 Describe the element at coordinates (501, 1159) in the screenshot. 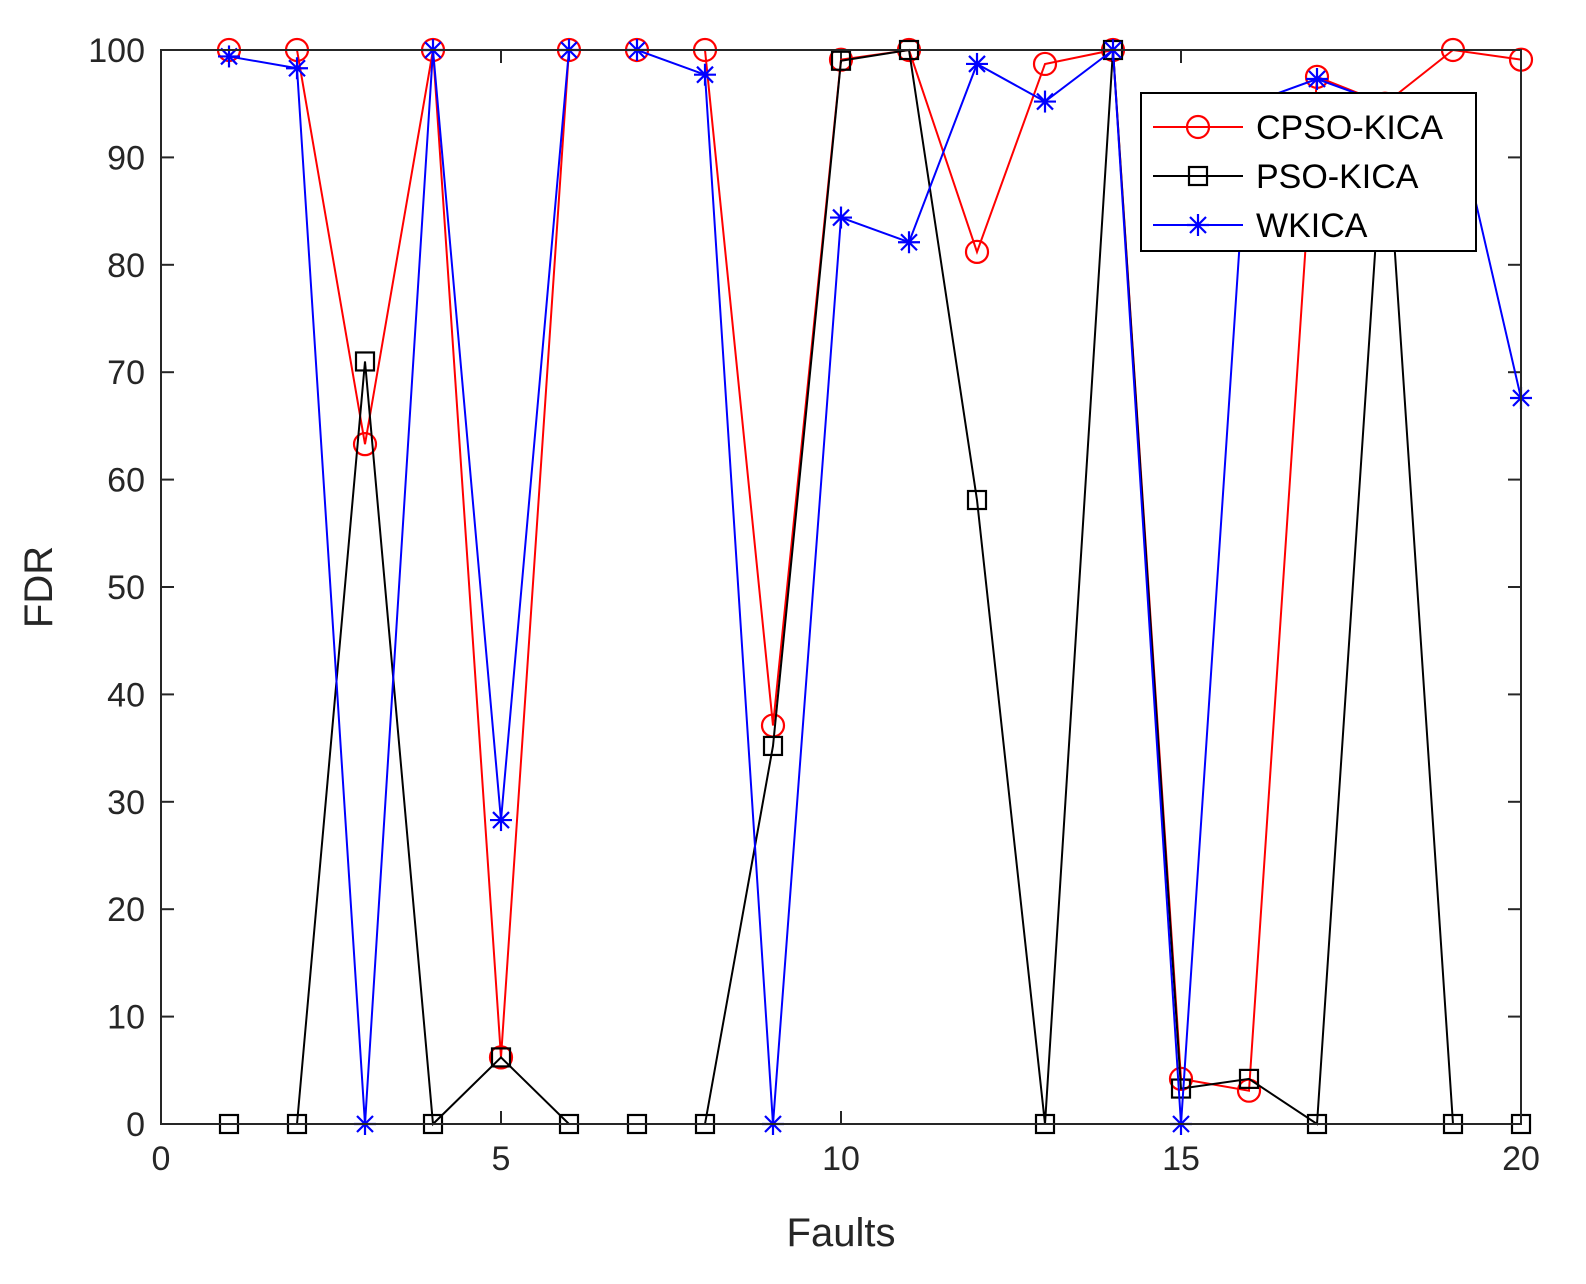

I see `x-tick-label: 5` at that location.